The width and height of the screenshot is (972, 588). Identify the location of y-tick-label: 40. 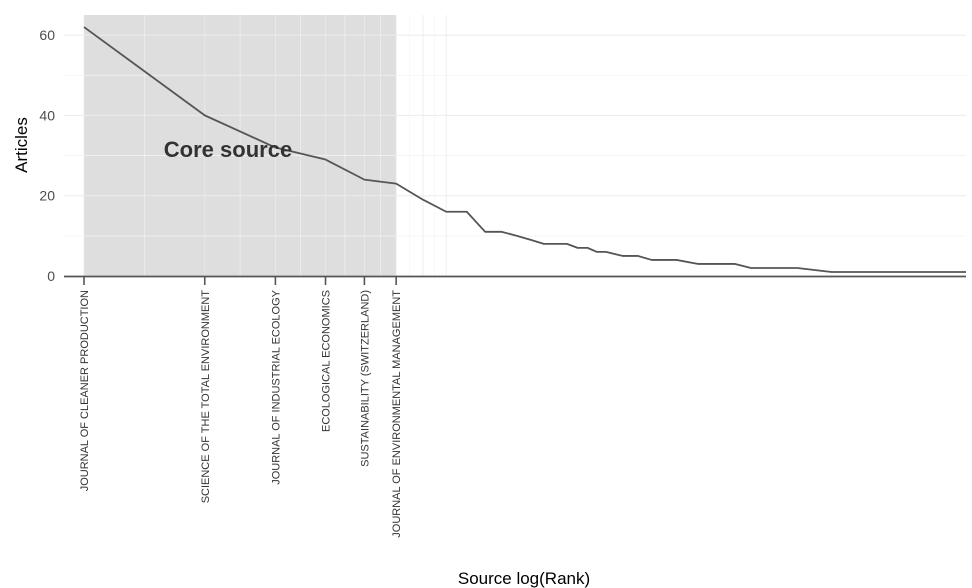
(47, 115).